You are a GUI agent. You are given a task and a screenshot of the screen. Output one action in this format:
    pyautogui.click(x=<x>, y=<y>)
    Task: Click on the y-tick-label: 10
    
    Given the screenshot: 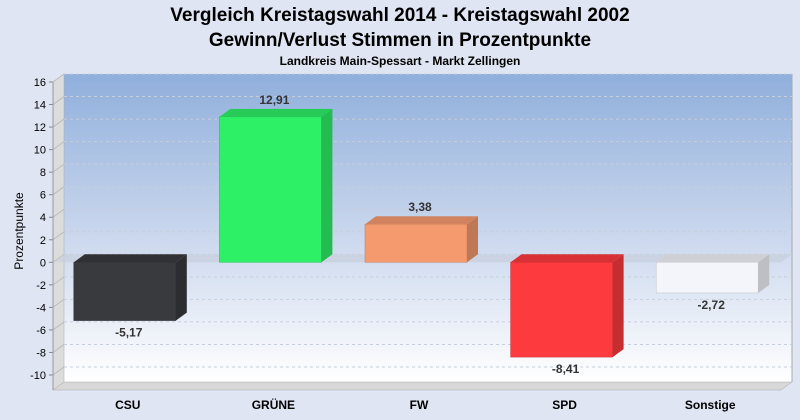 What is the action you would take?
    pyautogui.click(x=40, y=151)
    